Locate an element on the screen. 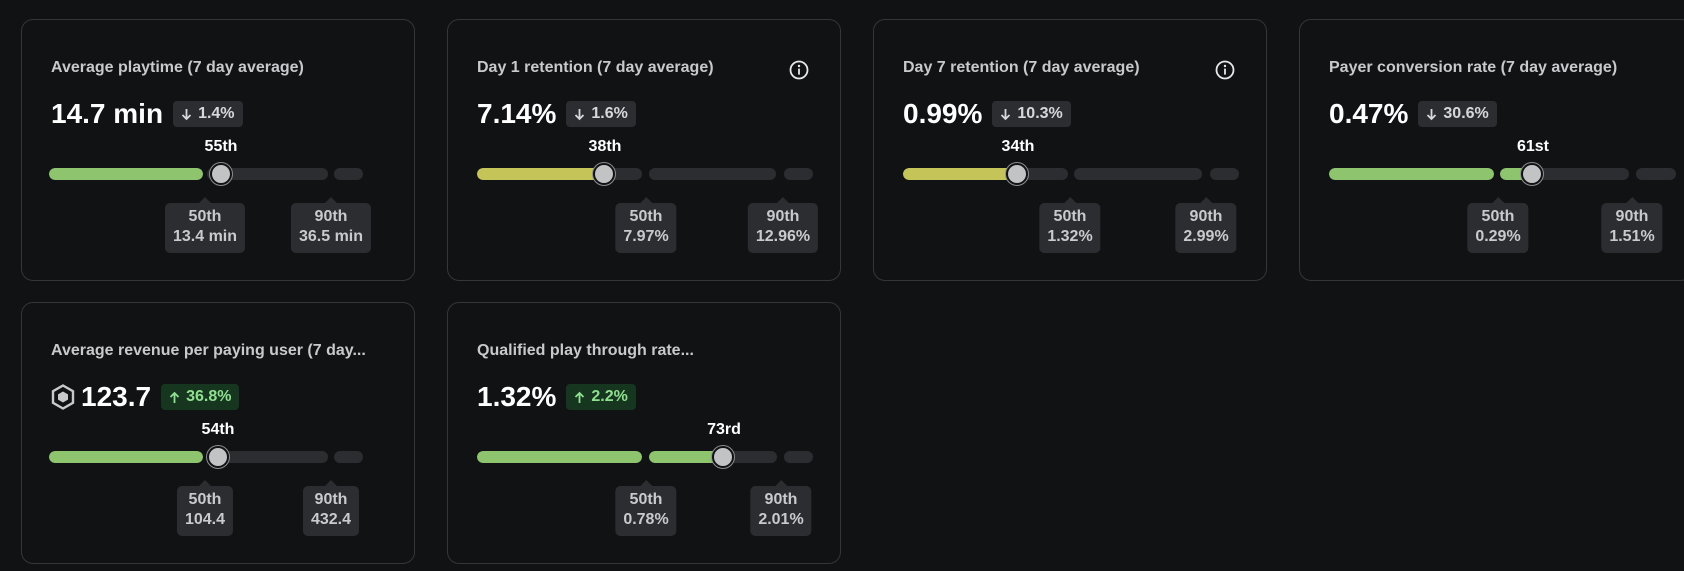 This screenshot has height=571, width=1684. card-title: Day 7 retention (7 day average) is located at coordinates (1021, 67).